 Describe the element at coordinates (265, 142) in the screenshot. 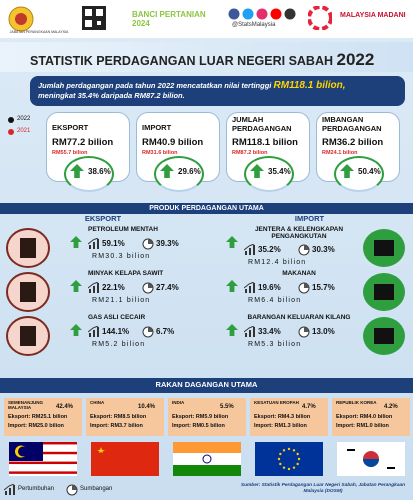

I see `summary-current: RM118.1 bilion` at that location.